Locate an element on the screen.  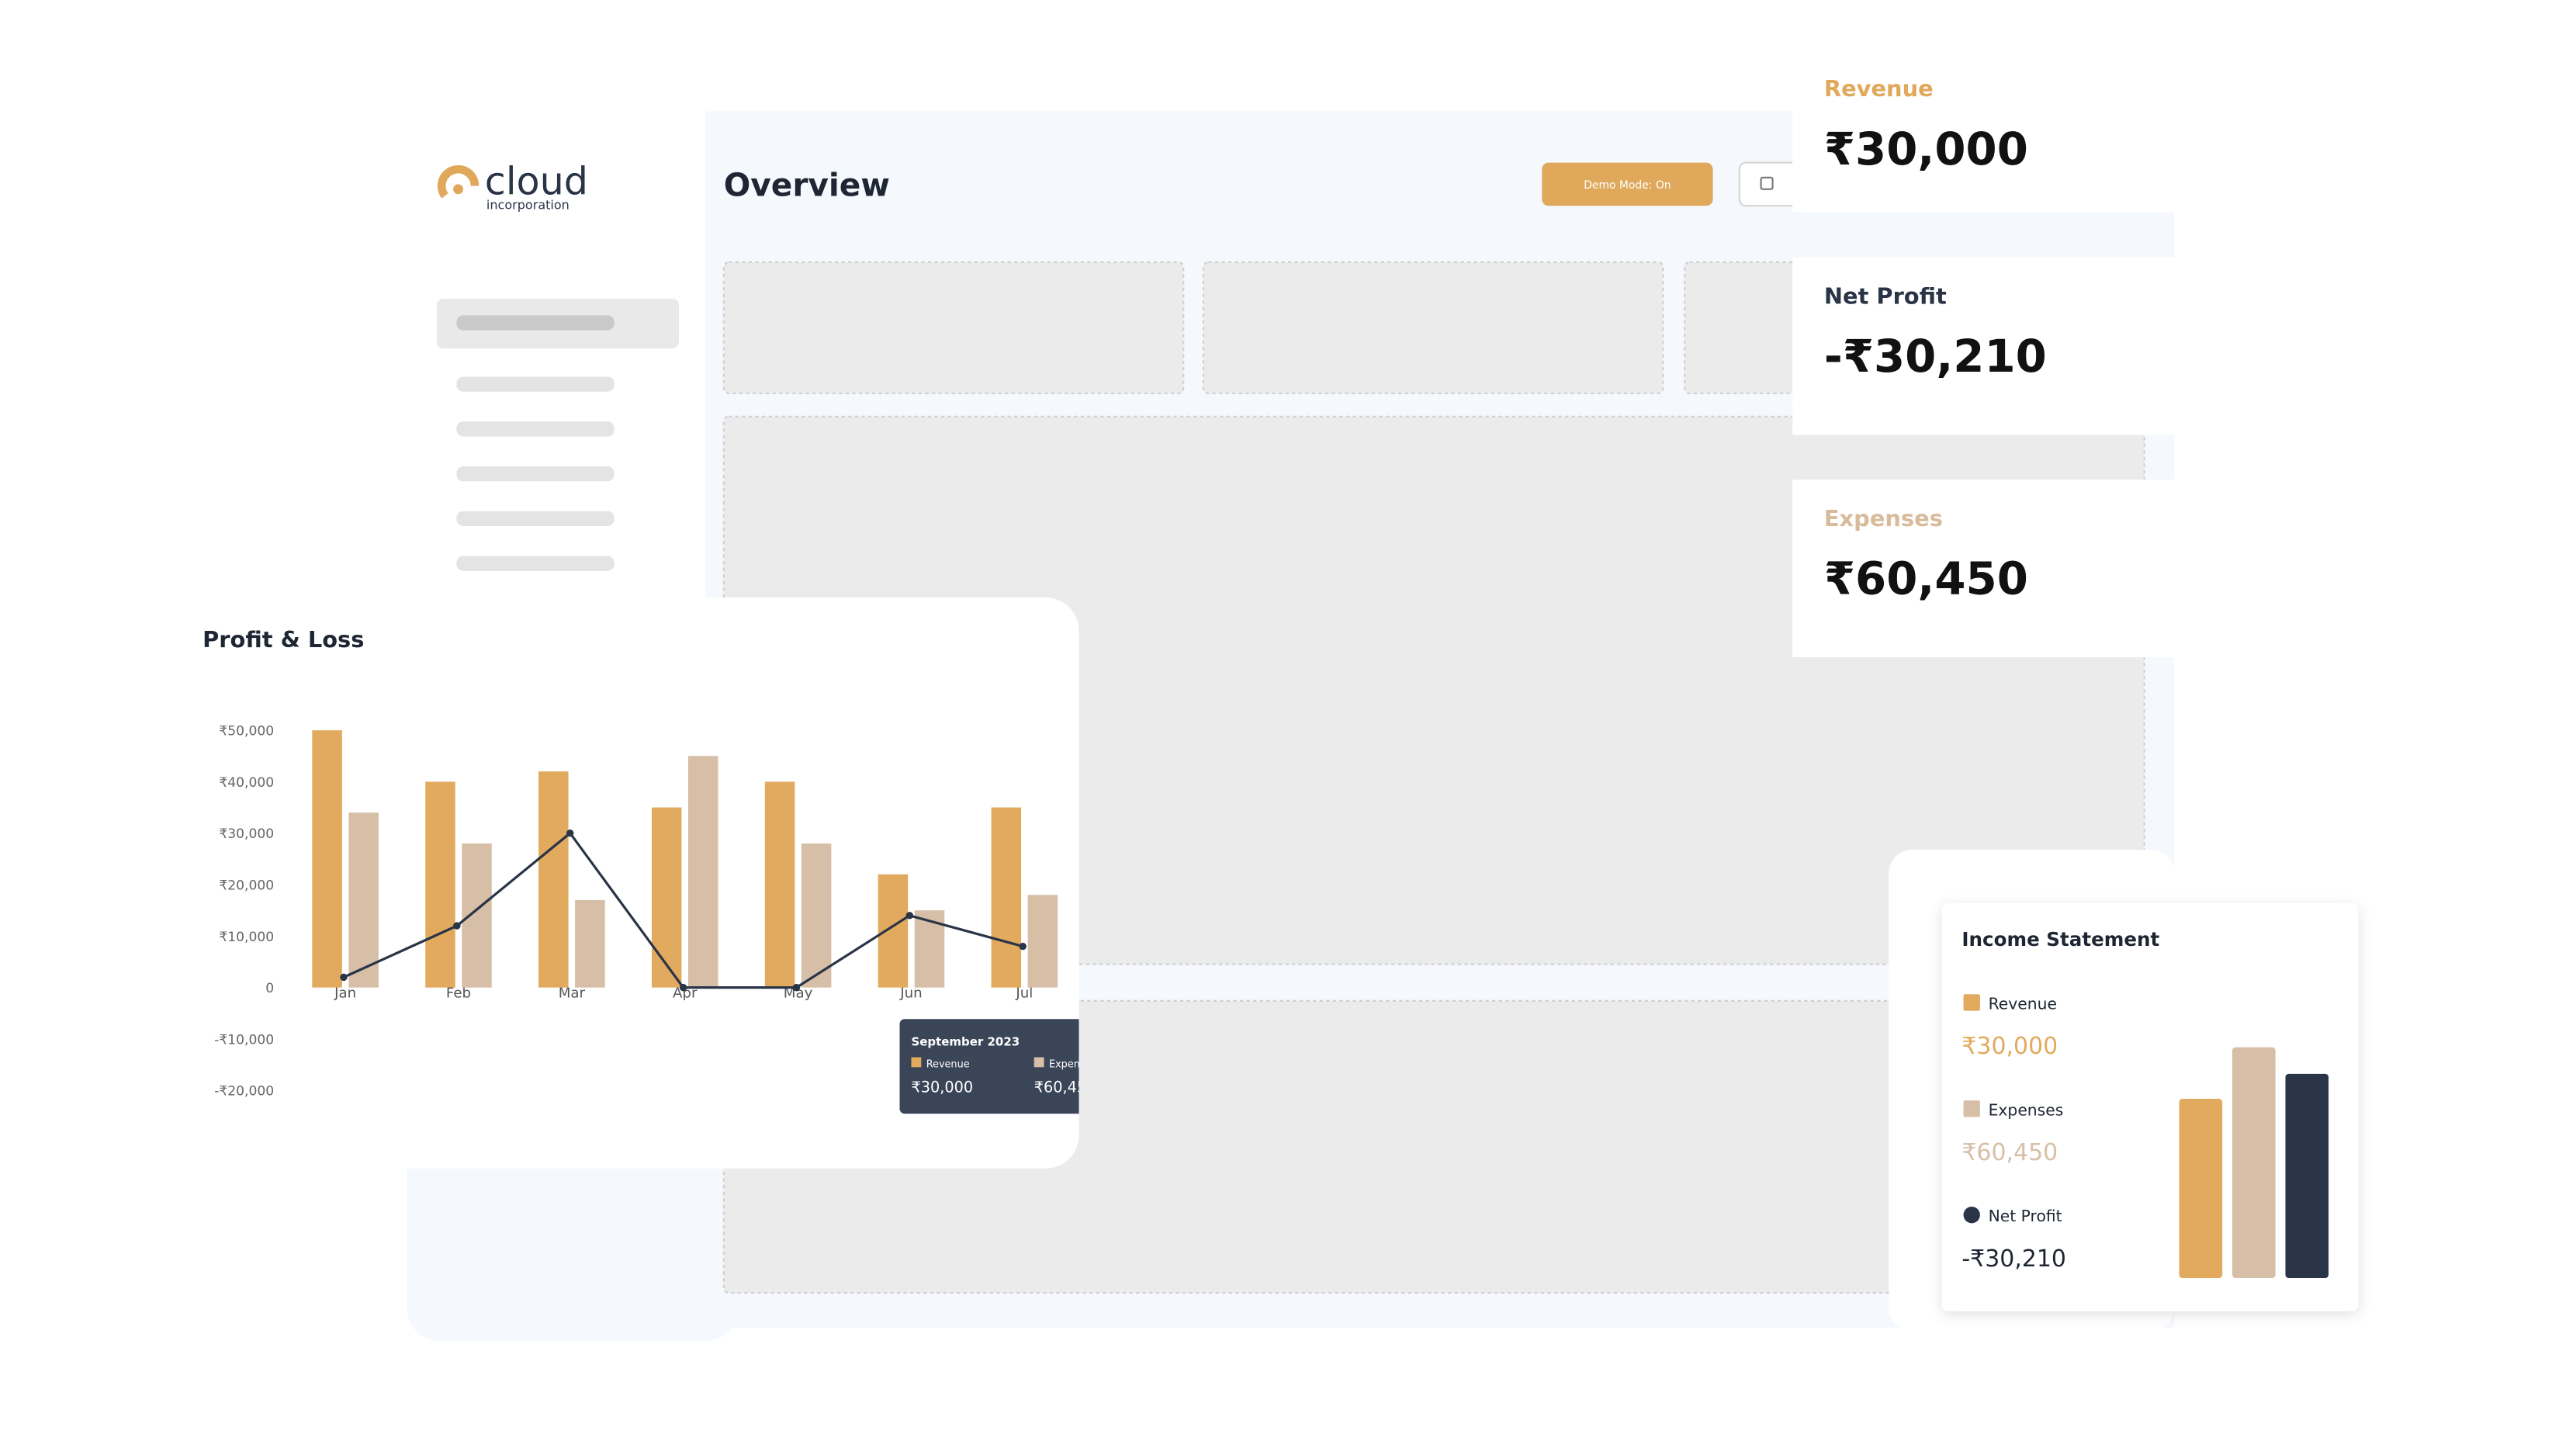
tooltip-value: ₹30,000 is located at coordinates (942, 1087).